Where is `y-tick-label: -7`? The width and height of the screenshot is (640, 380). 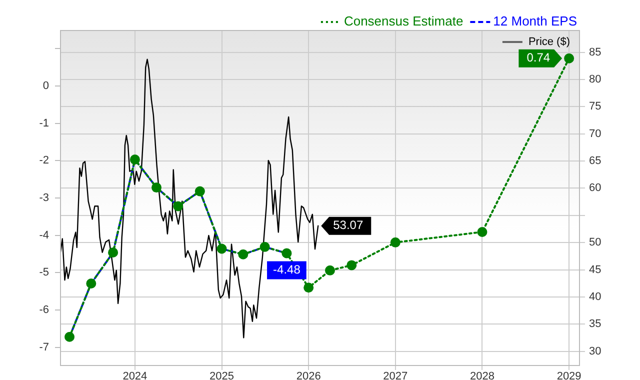
y-tick-label: -7 is located at coordinates (44, 347).